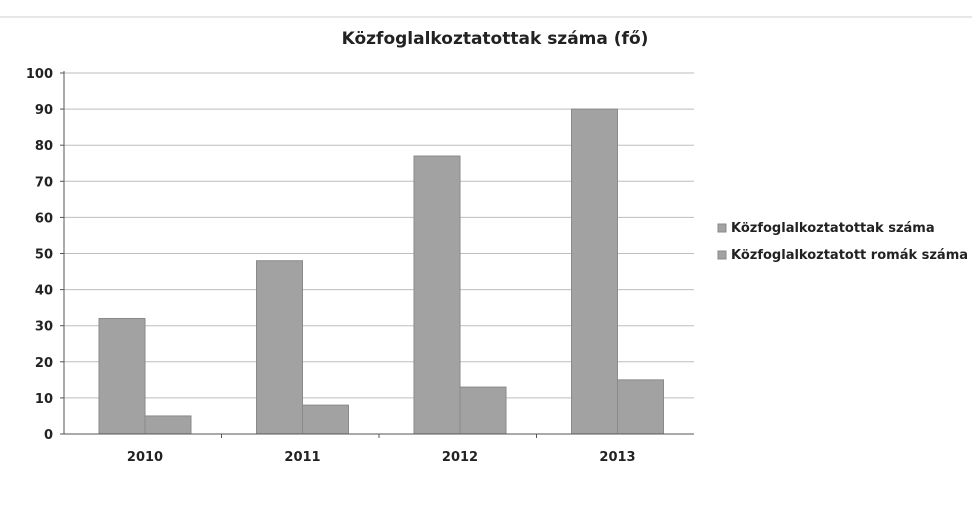 This screenshot has height=516, width=972. I want to click on legend-label: Közfoglalkoztatottak száma, so click(833, 228).